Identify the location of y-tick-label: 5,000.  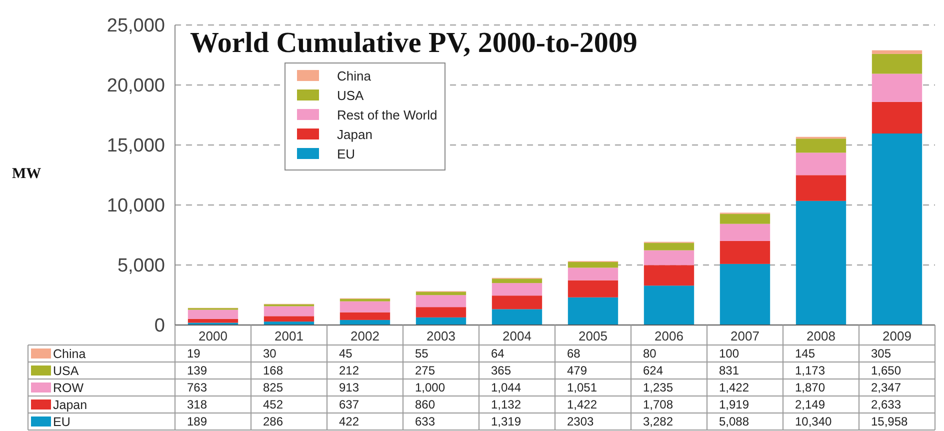
(141, 266).